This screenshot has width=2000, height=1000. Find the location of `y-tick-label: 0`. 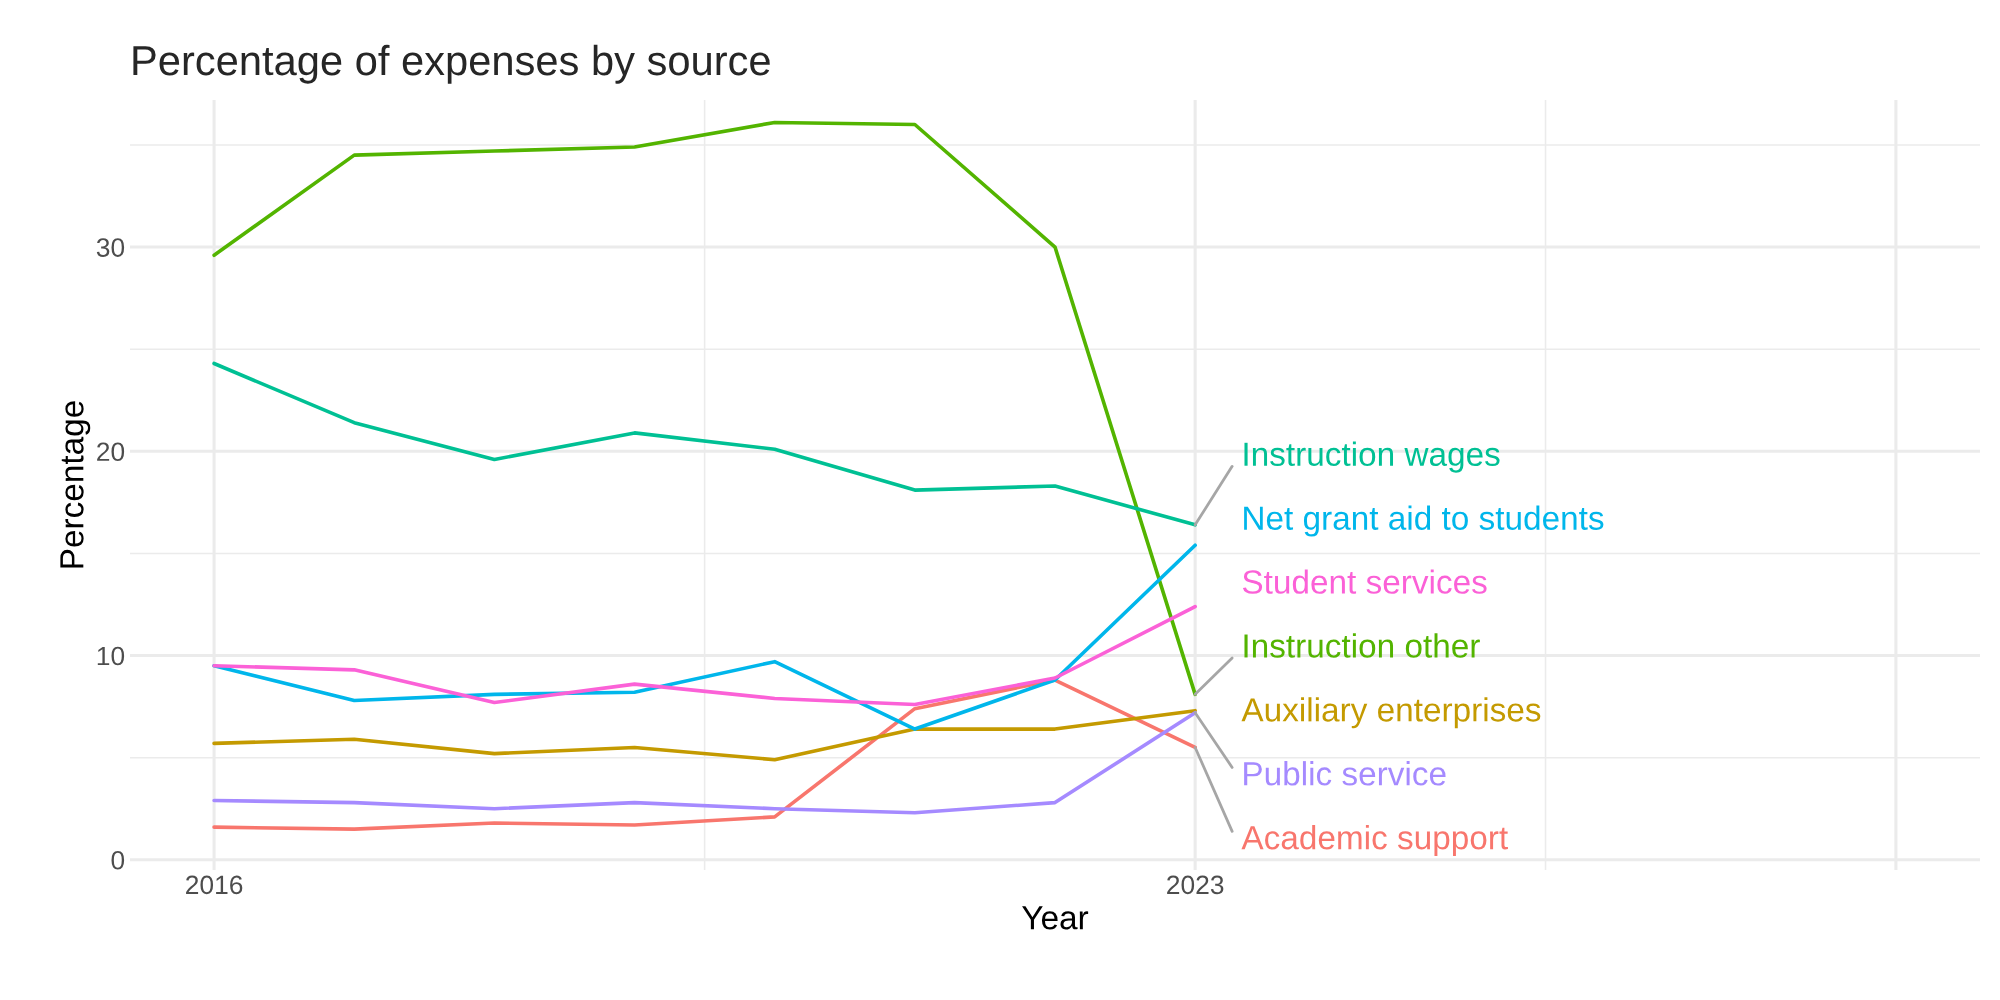

y-tick-label: 0 is located at coordinates (118, 860).